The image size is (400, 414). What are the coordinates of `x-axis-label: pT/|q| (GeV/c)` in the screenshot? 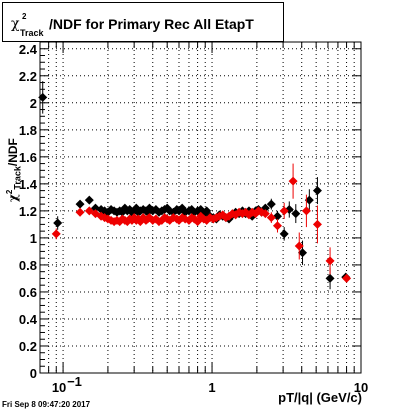 It's located at (320, 397).